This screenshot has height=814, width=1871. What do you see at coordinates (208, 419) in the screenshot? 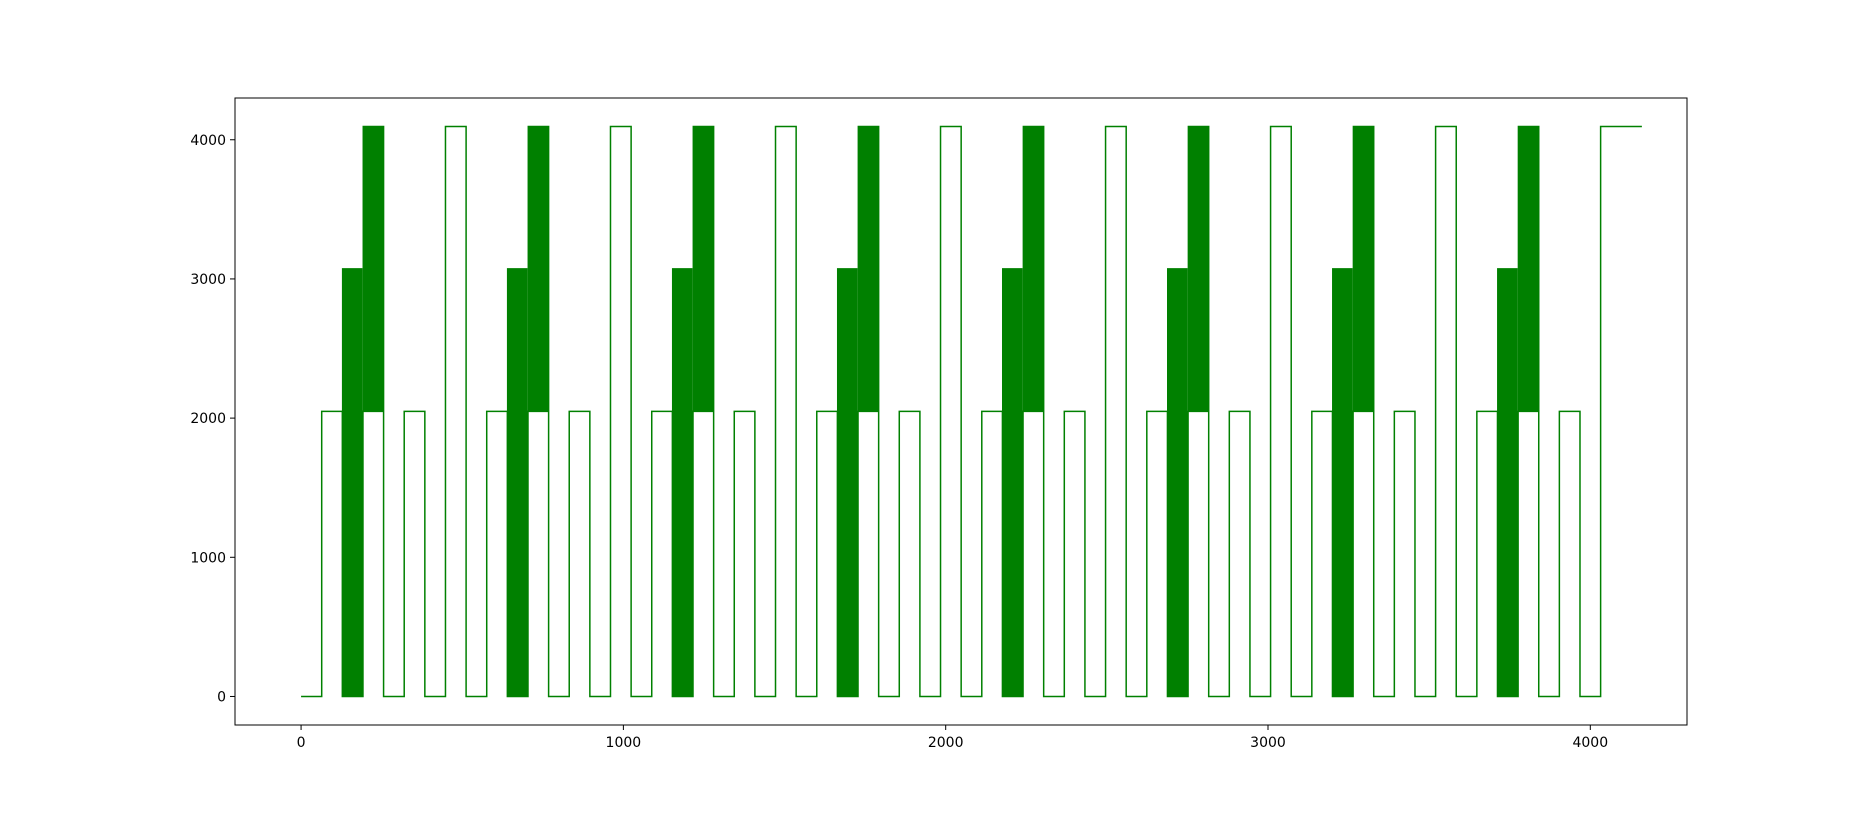
I see `y-tick-label: 2000` at bounding box center [208, 419].